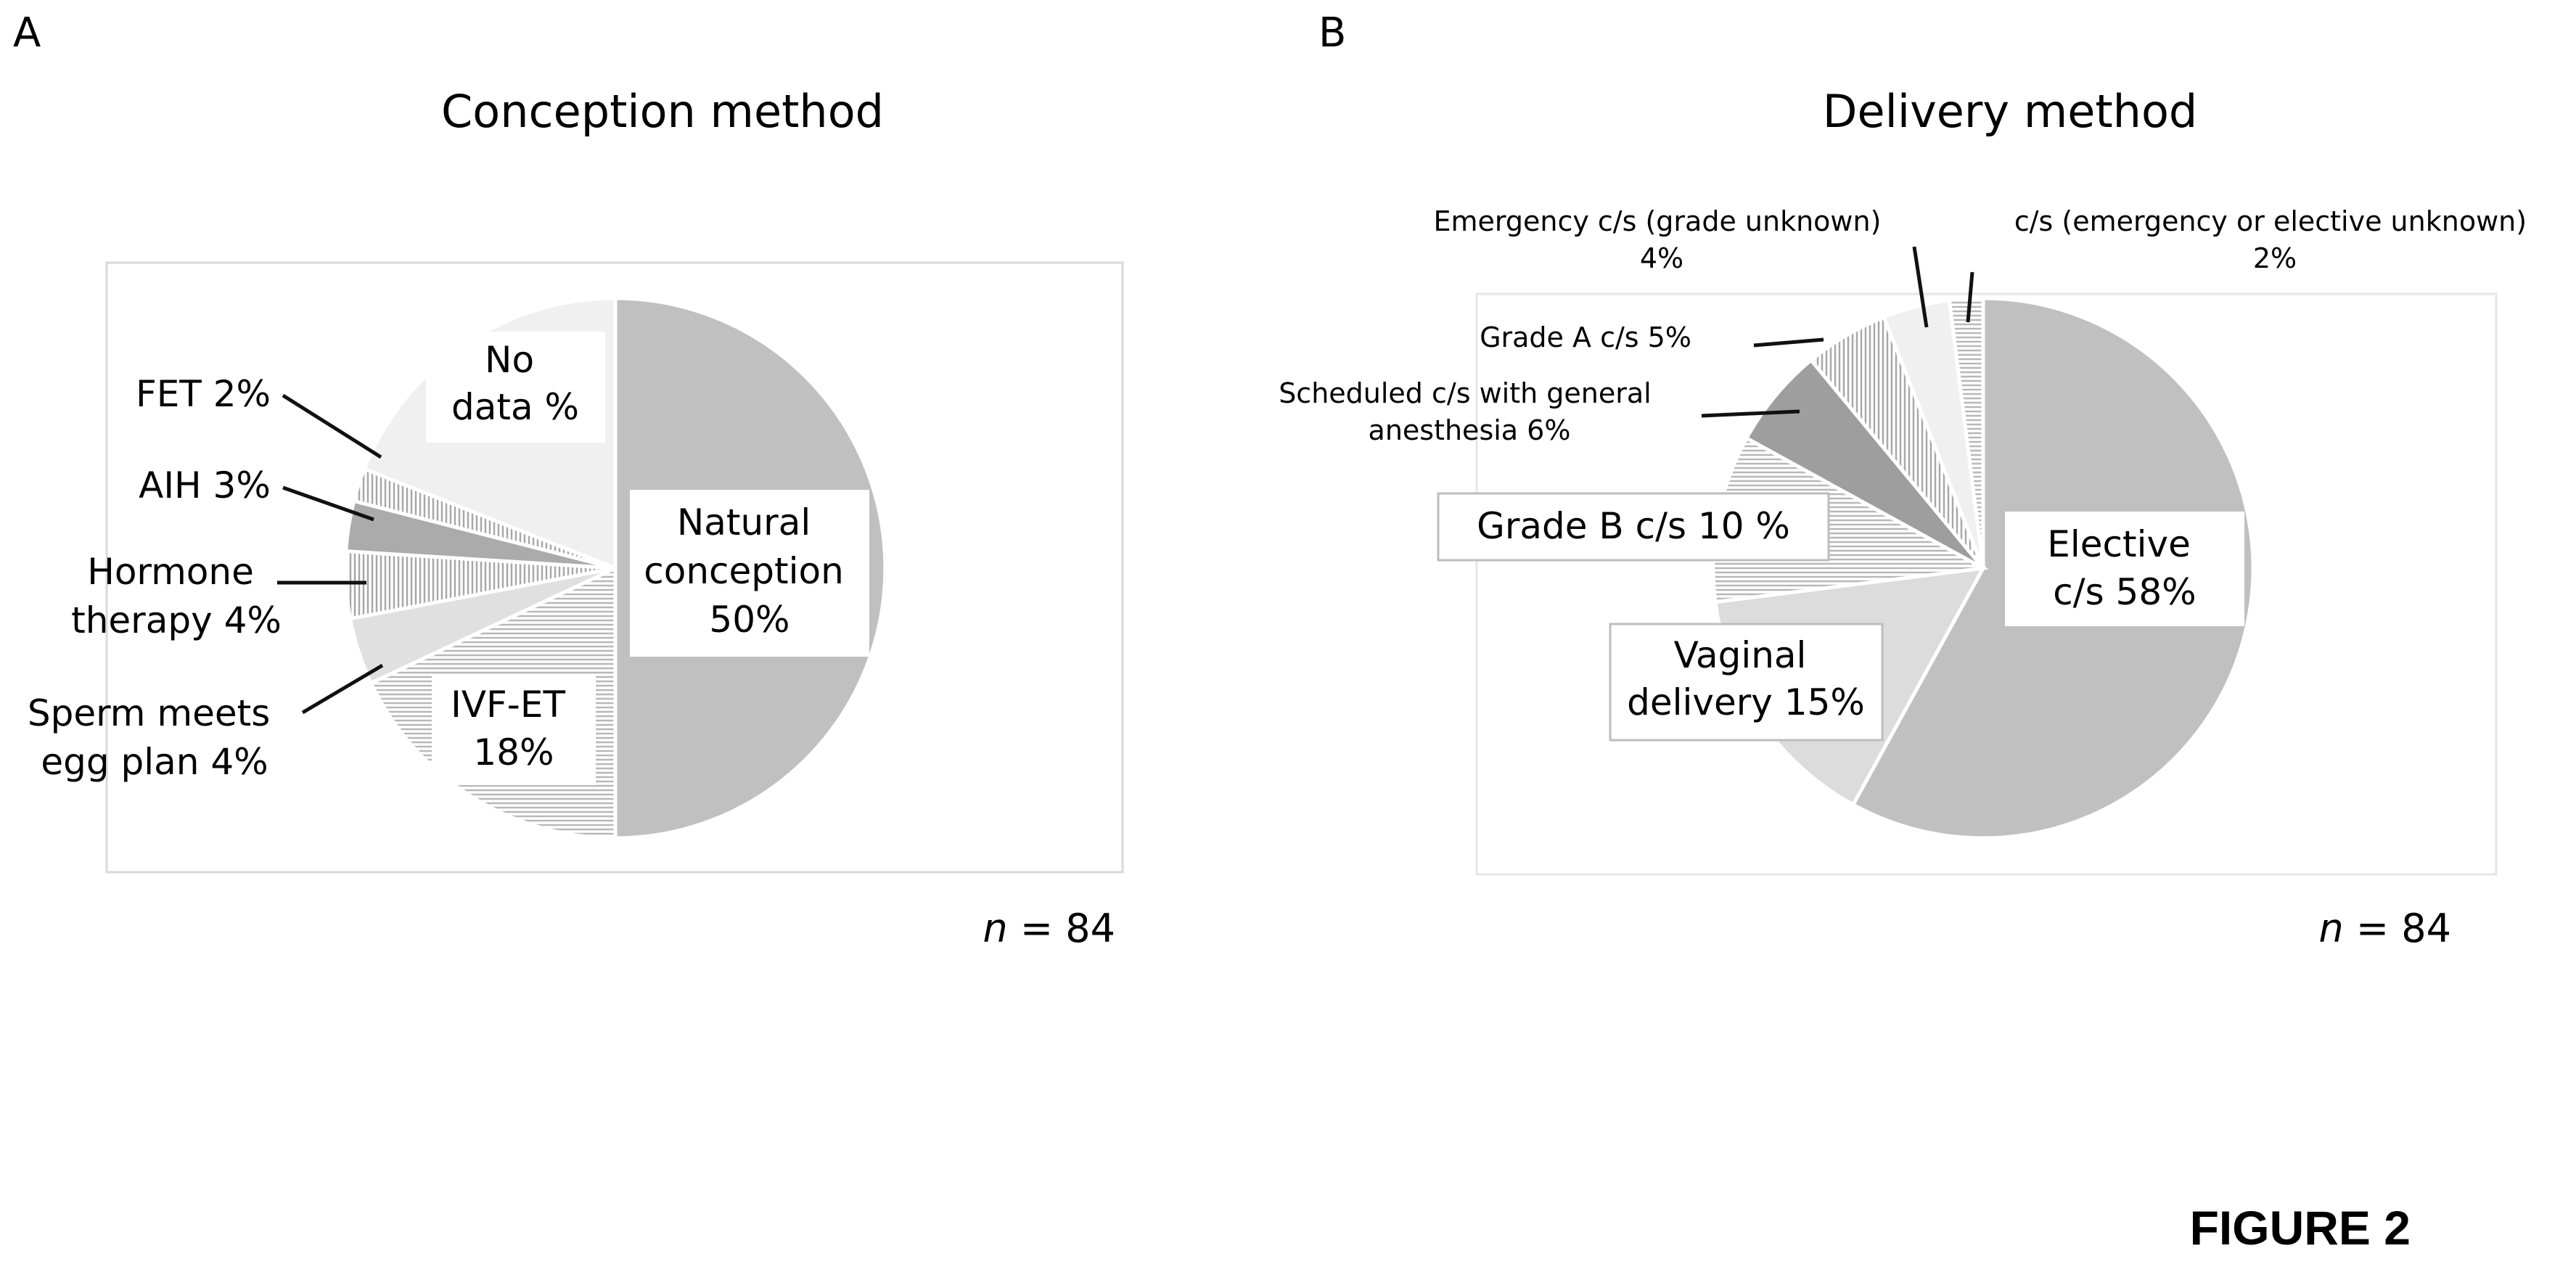  I want to click on leader-scheduled, so click(1750, 414).